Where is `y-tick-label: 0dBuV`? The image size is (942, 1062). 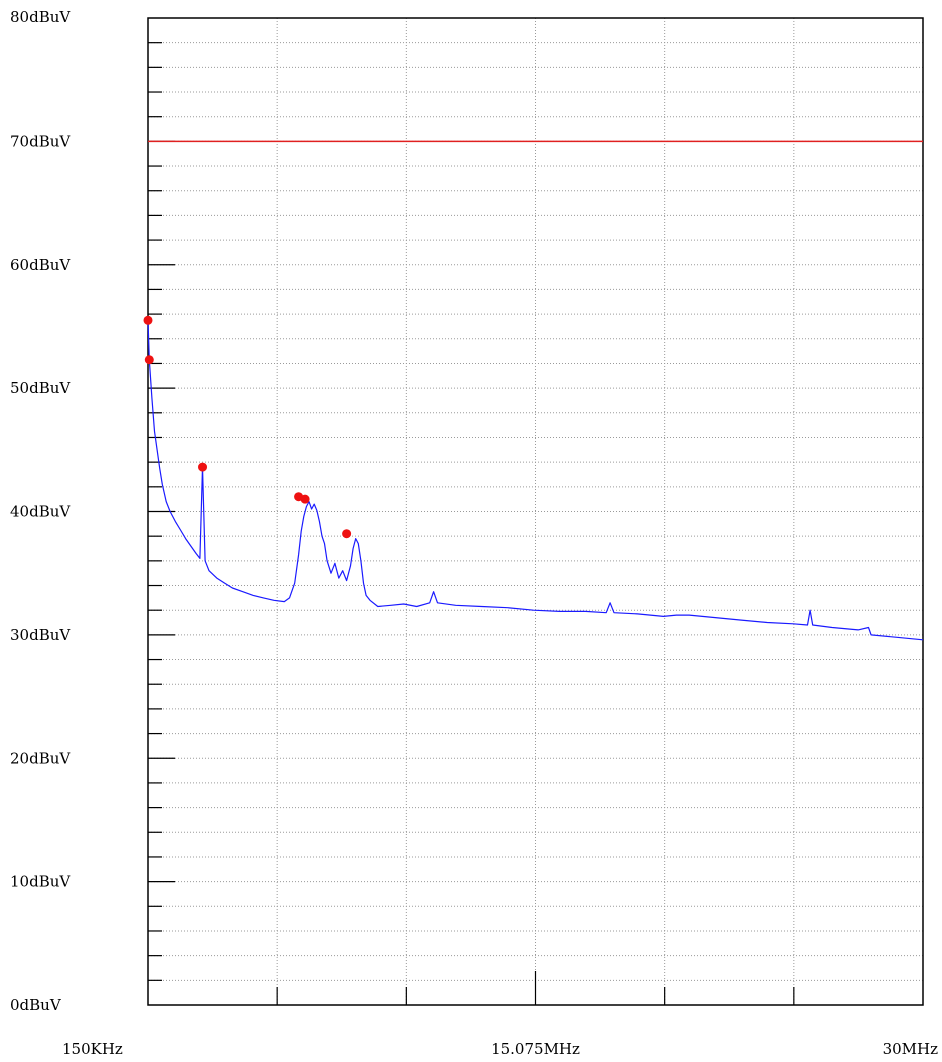 y-tick-label: 0dBuV is located at coordinates (36, 1005).